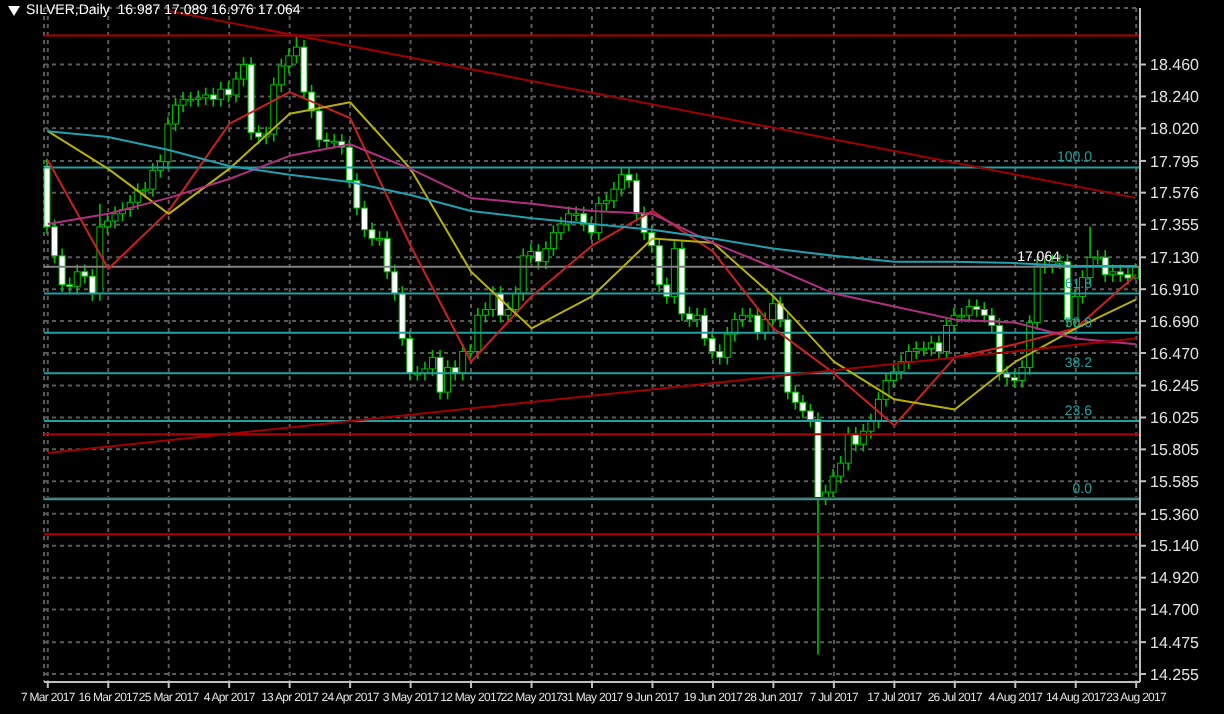 Image resolution: width=1224 pixels, height=714 pixels. Describe the element at coordinates (1175, 257) in the screenshot. I see `y-tick-label: 17.130` at that location.